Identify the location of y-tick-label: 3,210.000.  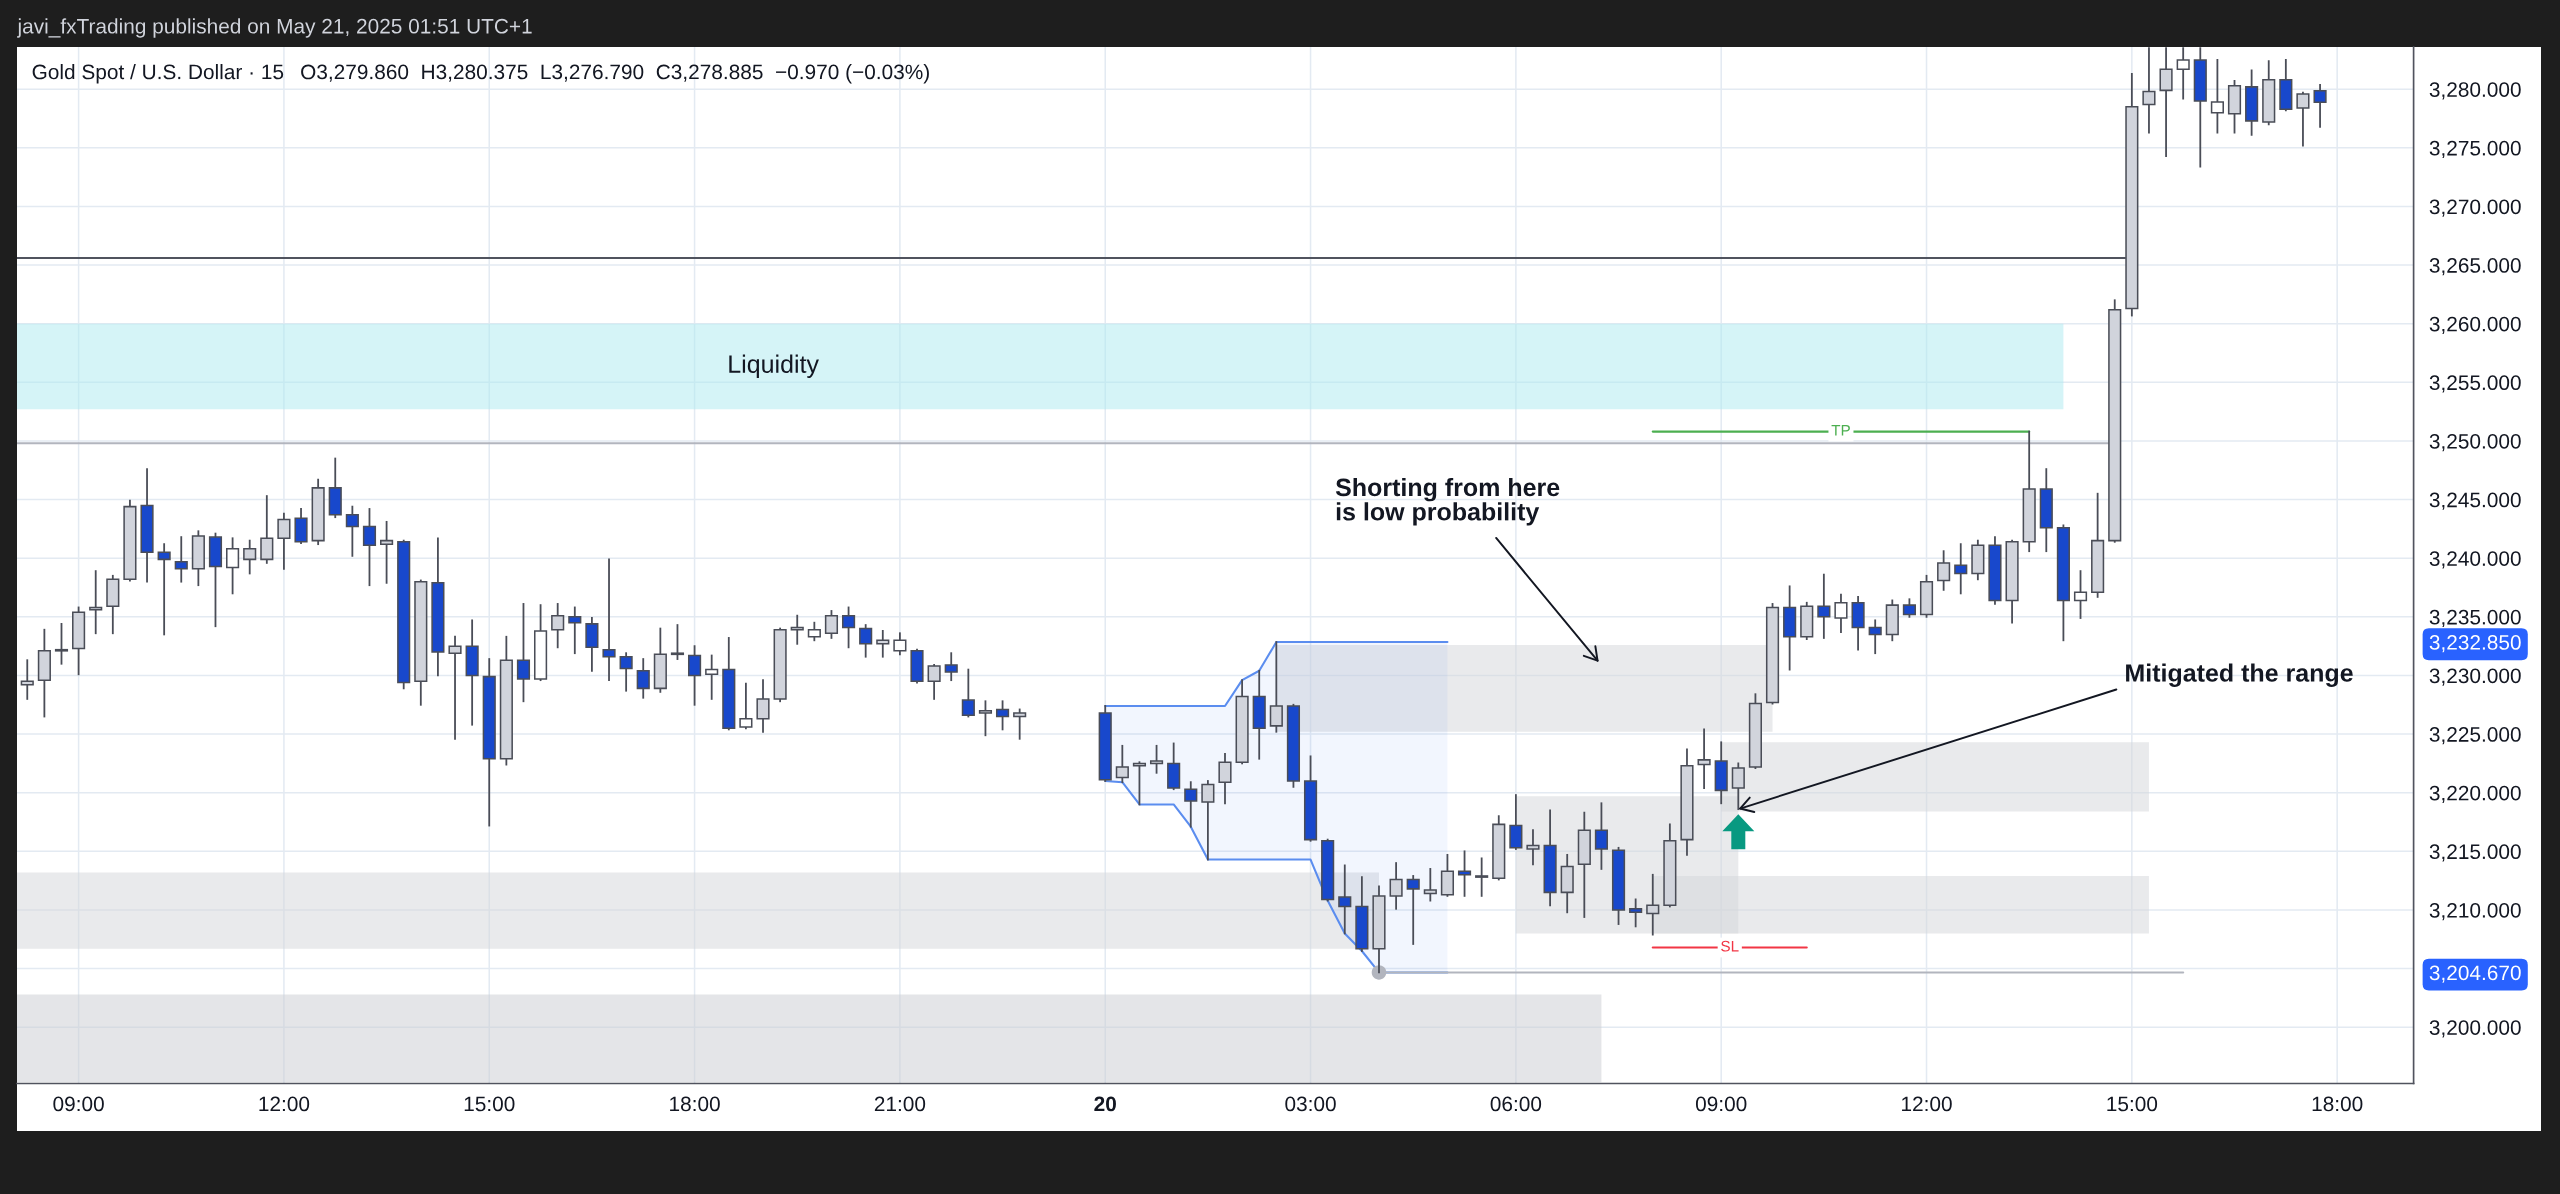
(2475, 911).